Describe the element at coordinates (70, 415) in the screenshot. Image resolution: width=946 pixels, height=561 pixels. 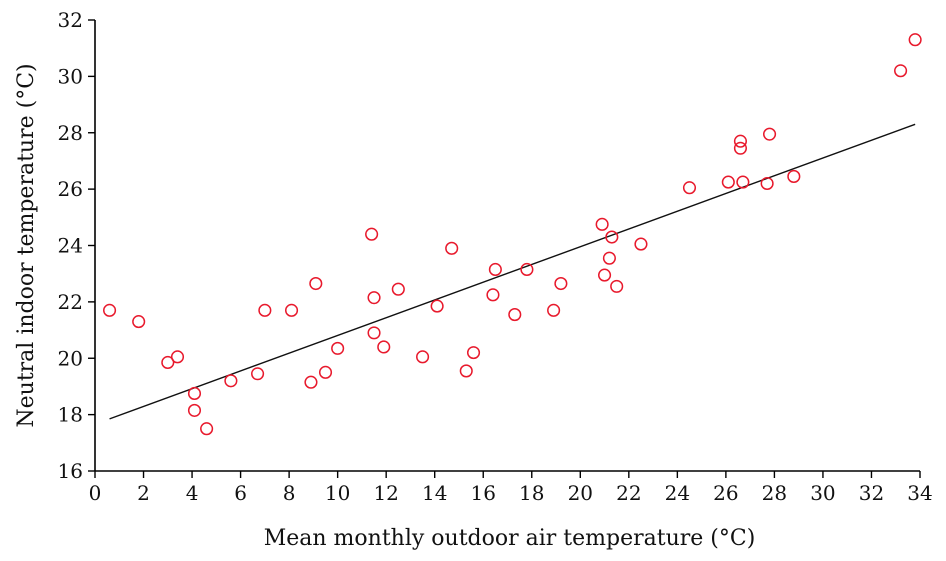
I see `y-tick-label: 18` at that location.